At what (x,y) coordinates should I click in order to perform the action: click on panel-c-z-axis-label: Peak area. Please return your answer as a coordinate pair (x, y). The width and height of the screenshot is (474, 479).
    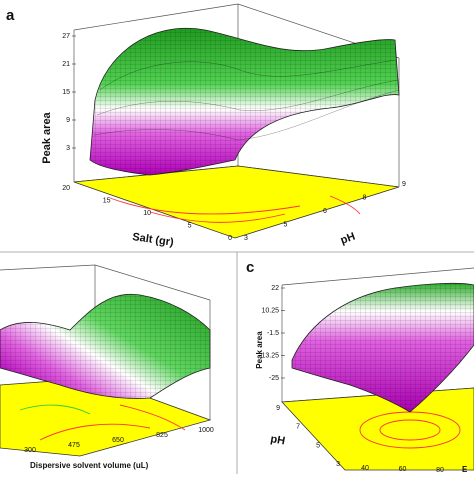
    Looking at the image, I should click on (259, 350).